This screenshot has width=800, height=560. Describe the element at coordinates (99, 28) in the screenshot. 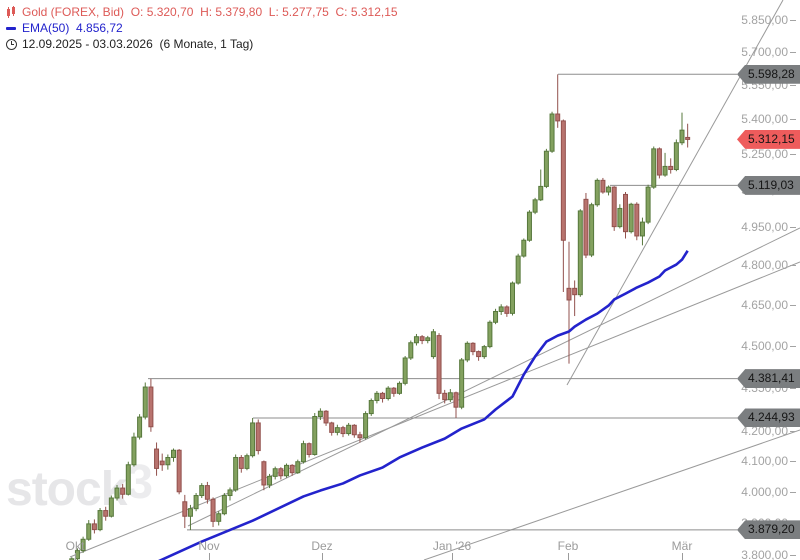

I see `ema-value: 4.856,72` at that location.